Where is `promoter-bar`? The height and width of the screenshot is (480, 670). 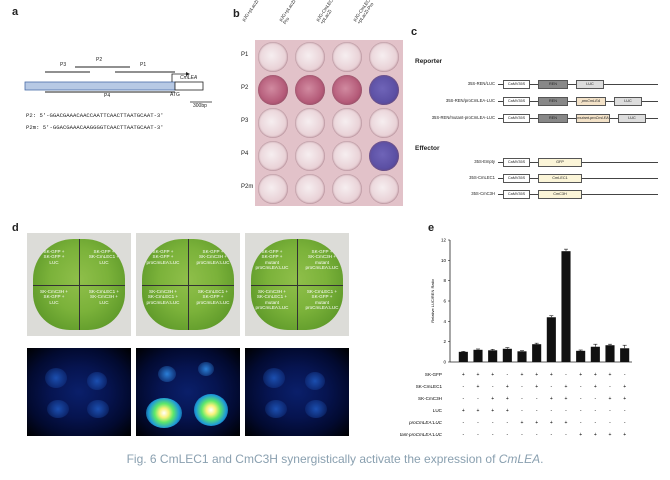 promoter-bar is located at coordinates (100, 86).